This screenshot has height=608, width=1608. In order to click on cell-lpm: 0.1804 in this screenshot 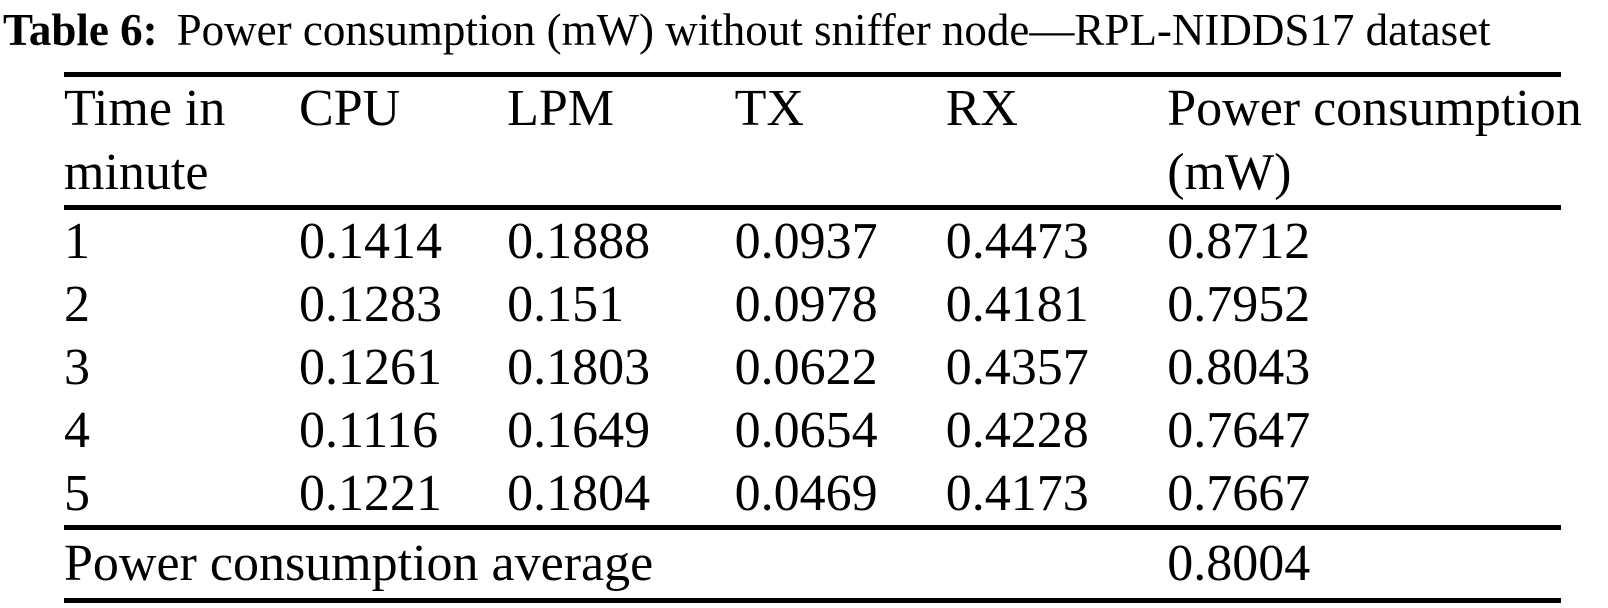, I will do `click(621, 496)`.